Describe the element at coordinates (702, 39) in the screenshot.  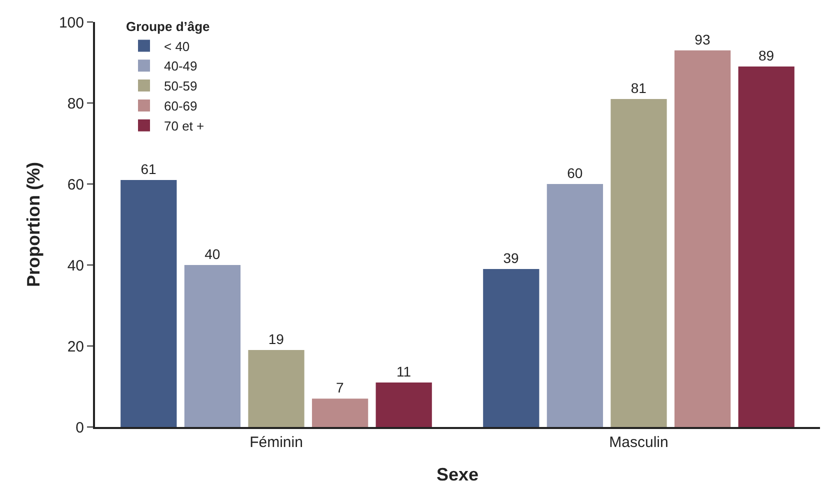
I see `data-label: 93` at that location.